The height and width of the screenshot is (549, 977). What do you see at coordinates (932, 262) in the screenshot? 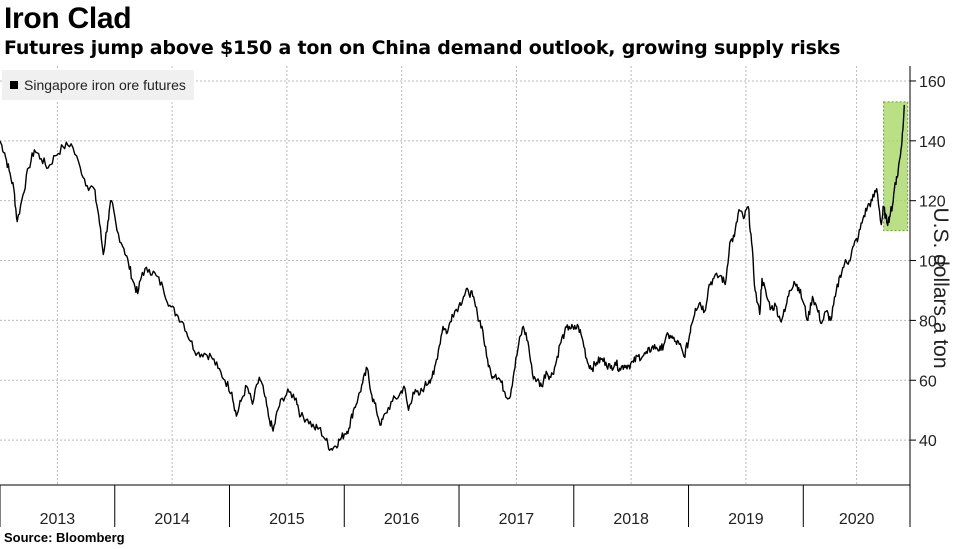
I see `y-tick-label: 100` at bounding box center [932, 262].